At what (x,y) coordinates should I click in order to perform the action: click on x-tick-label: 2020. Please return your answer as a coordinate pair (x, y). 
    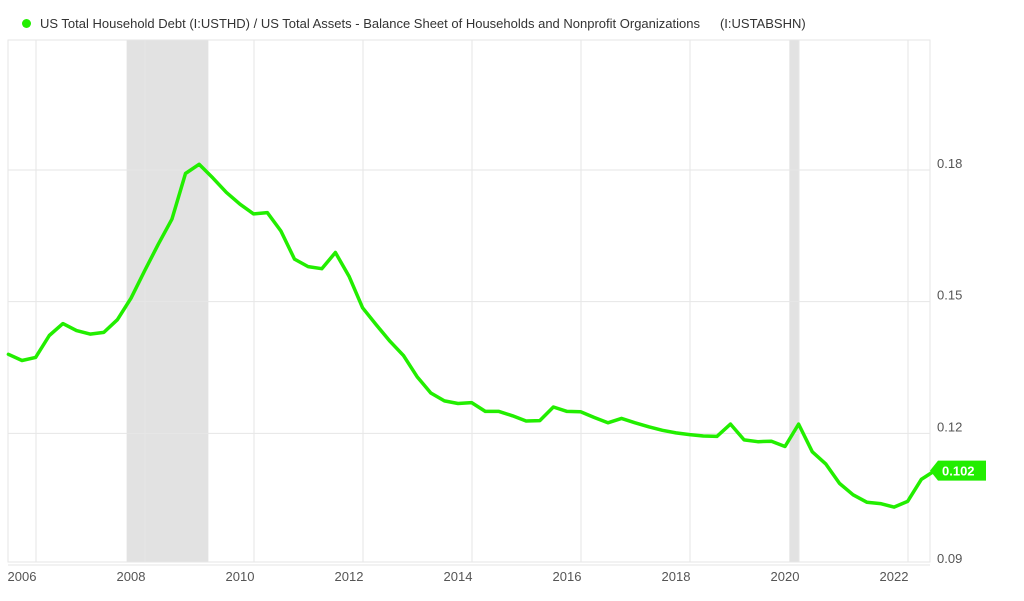
    Looking at the image, I should click on (785, 576).